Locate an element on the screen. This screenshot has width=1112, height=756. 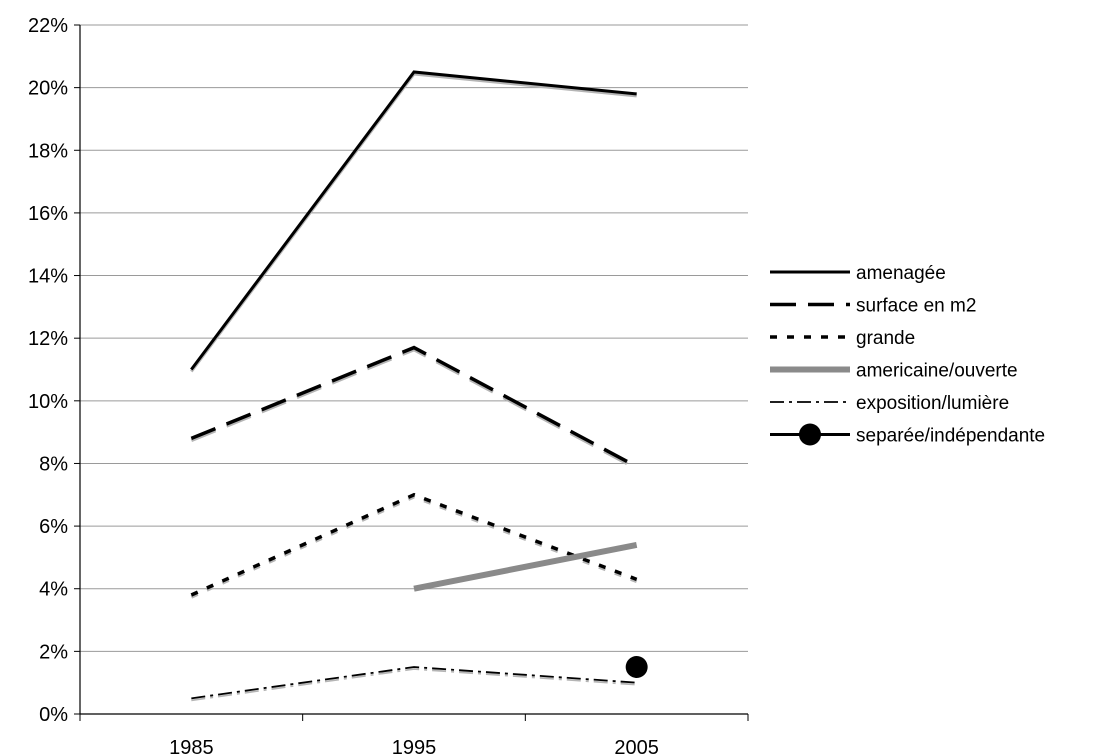
y-tick-label-4: 4% is located at coordinates (53, 590).